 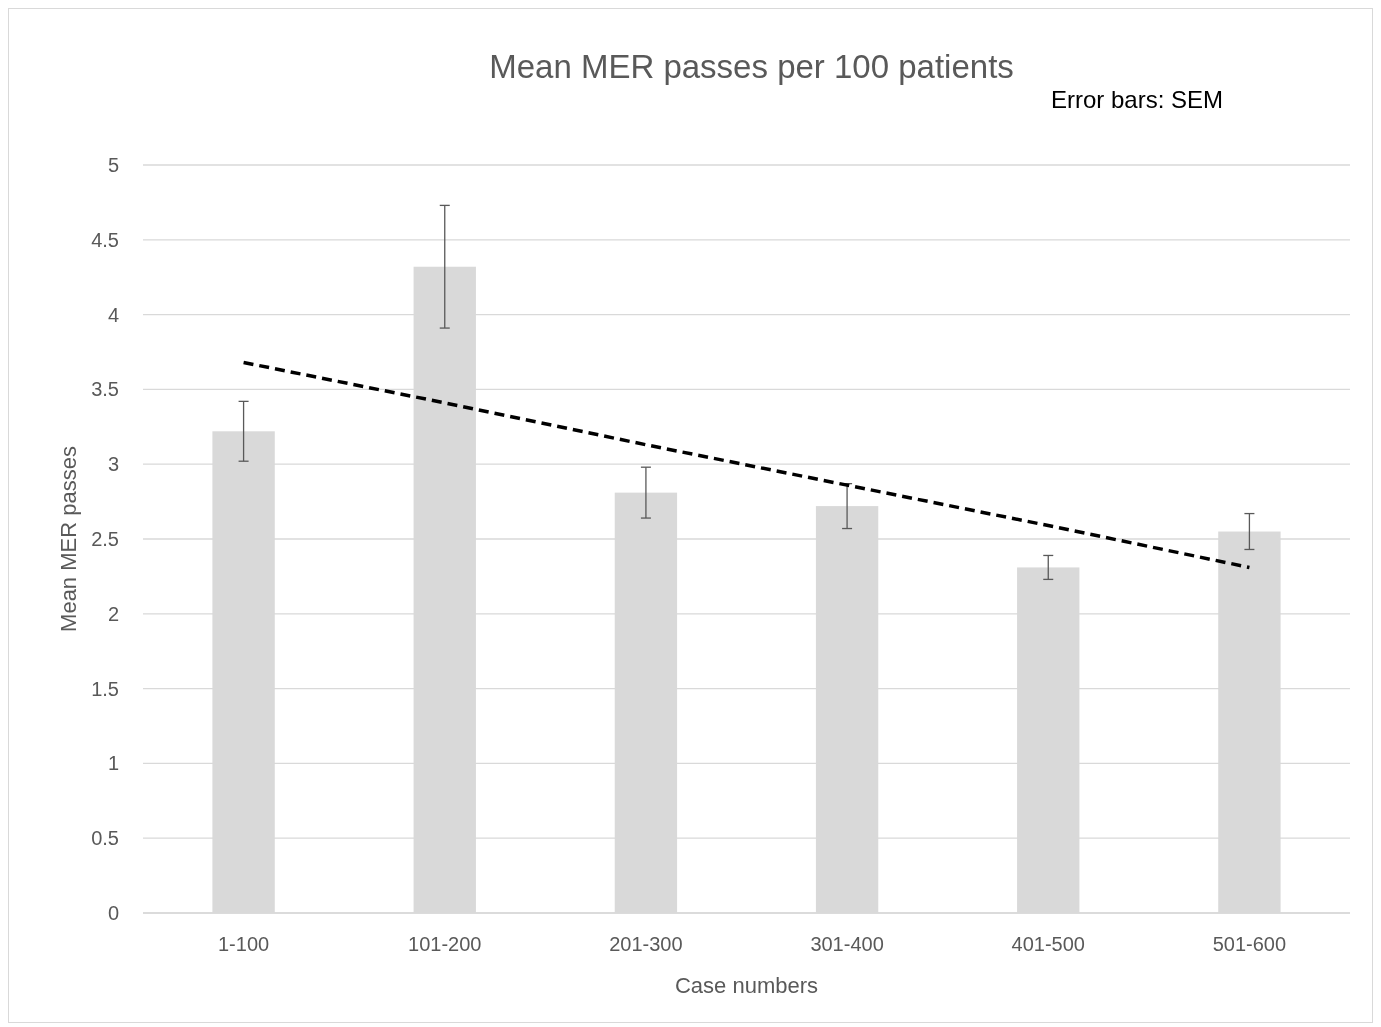 What do you see at coordinates (105, 838) in the screenshot?
I see `y-tick-label: 0.5` at bounding box center [105, 838].